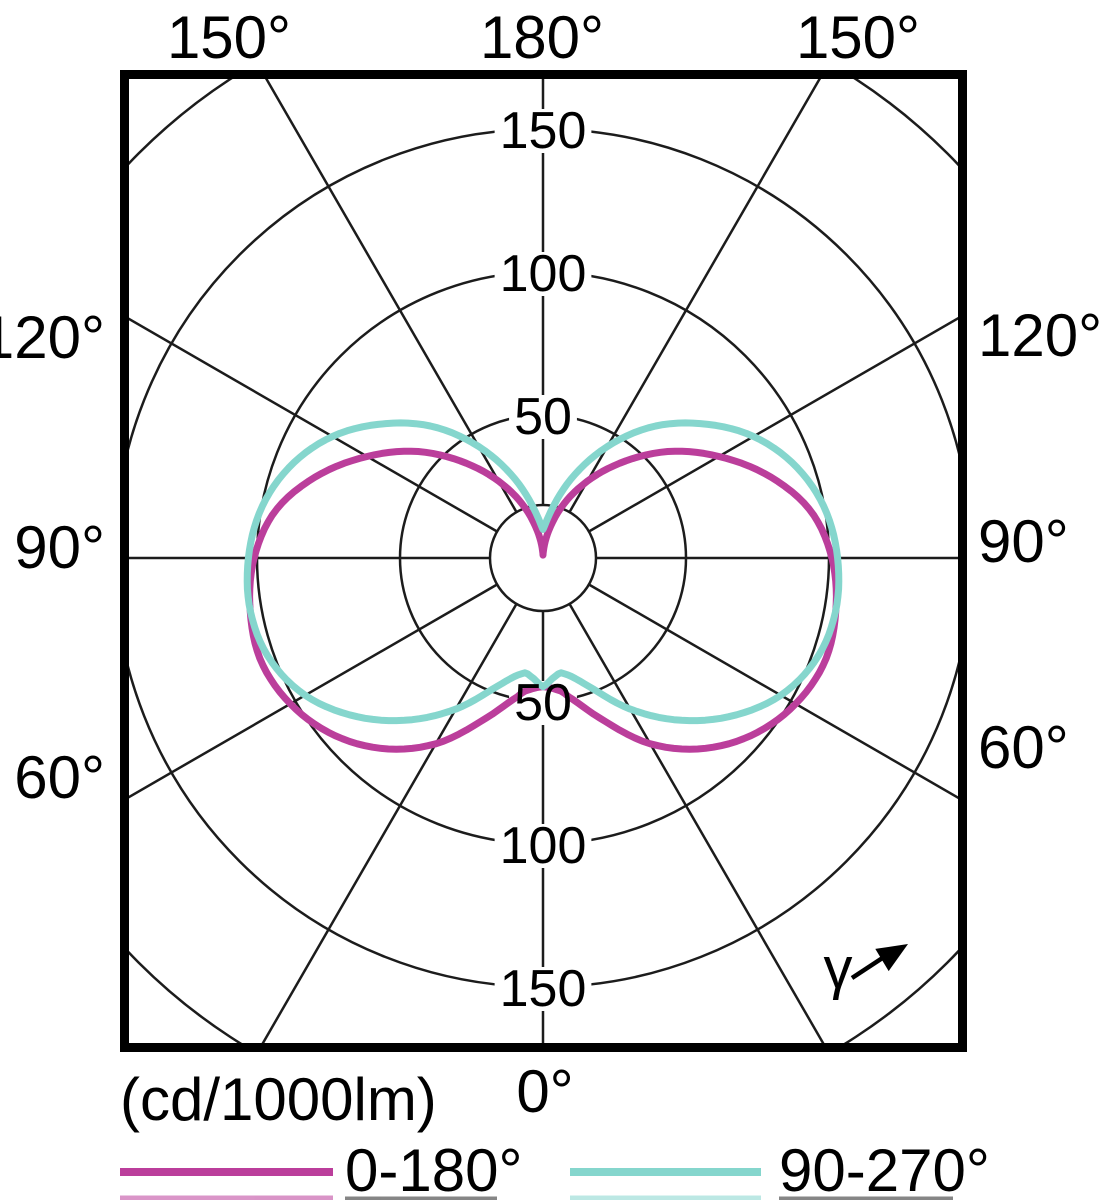  Describe the element at coordinates (869, 966) in the screenshot. I see `gamma-arrow-shaft` at that location.